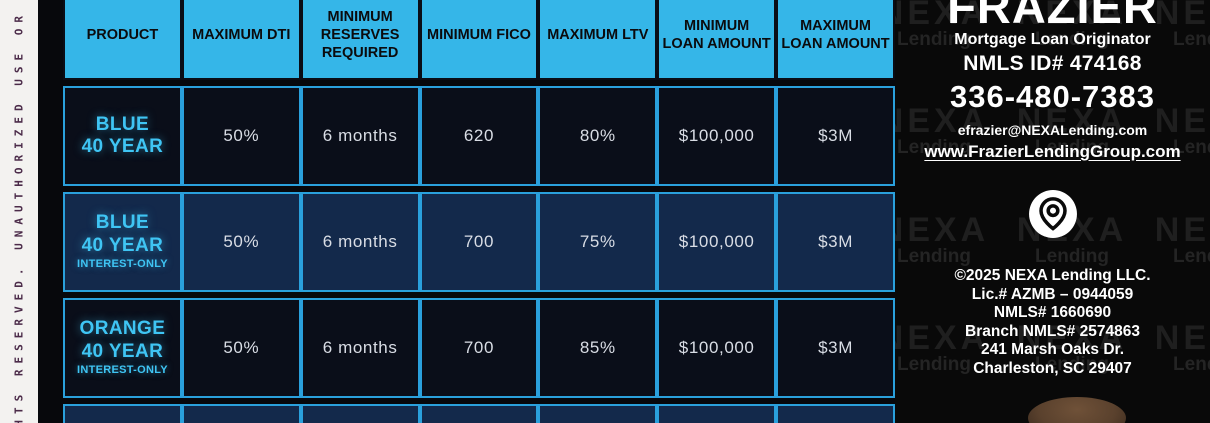  Describe the element at coordinates (479, 413) in the screenshot. I see `table-row-cutoff` at that location.